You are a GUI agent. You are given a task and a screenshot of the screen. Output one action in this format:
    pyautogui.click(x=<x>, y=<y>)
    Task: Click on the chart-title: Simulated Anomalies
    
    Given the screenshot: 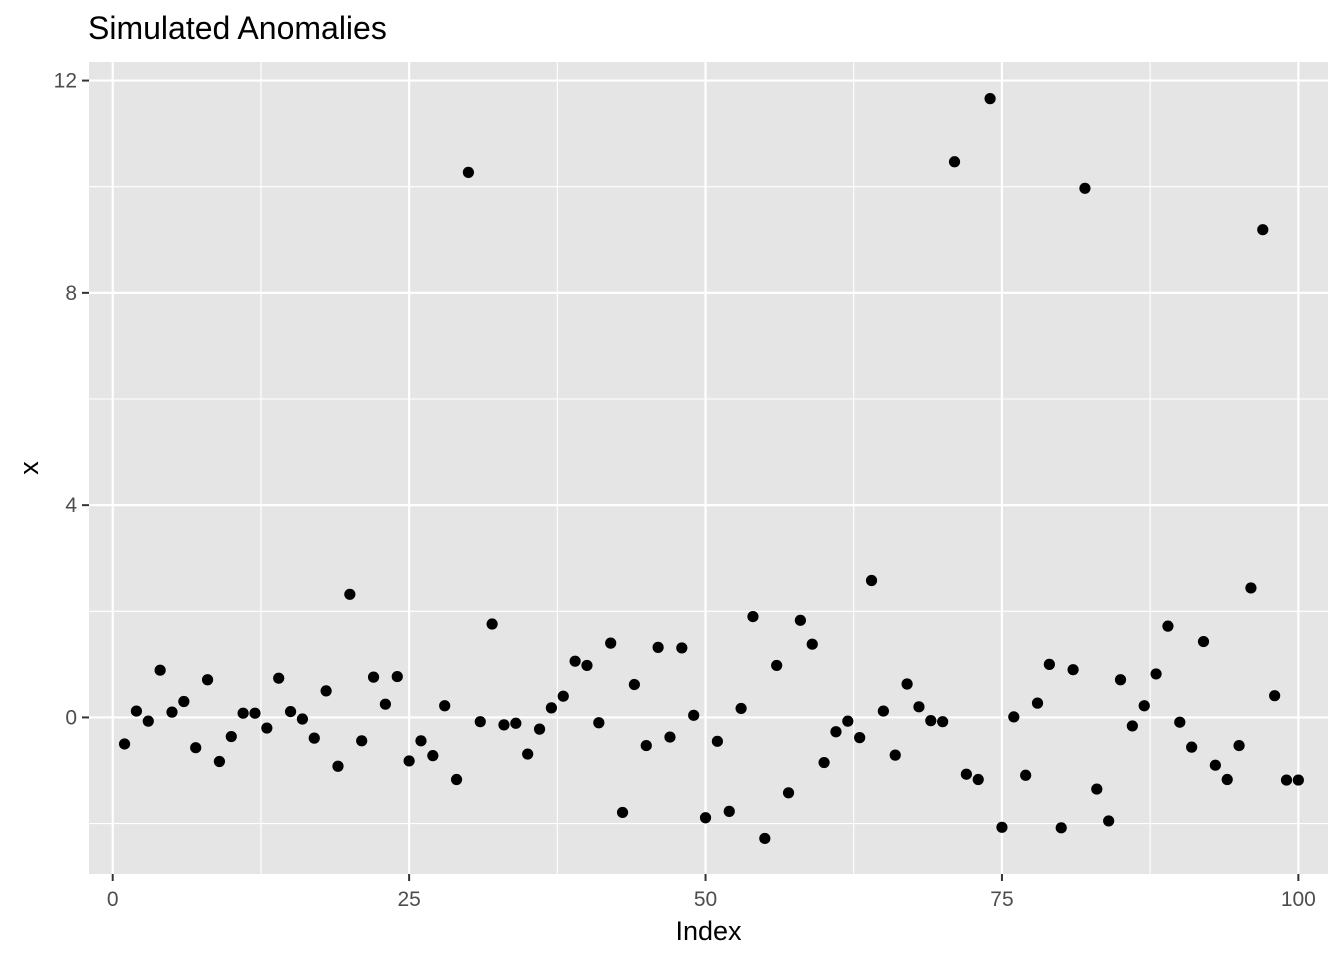 What is the action you would take?
    pyautogui.click(x=237, y=28)
    